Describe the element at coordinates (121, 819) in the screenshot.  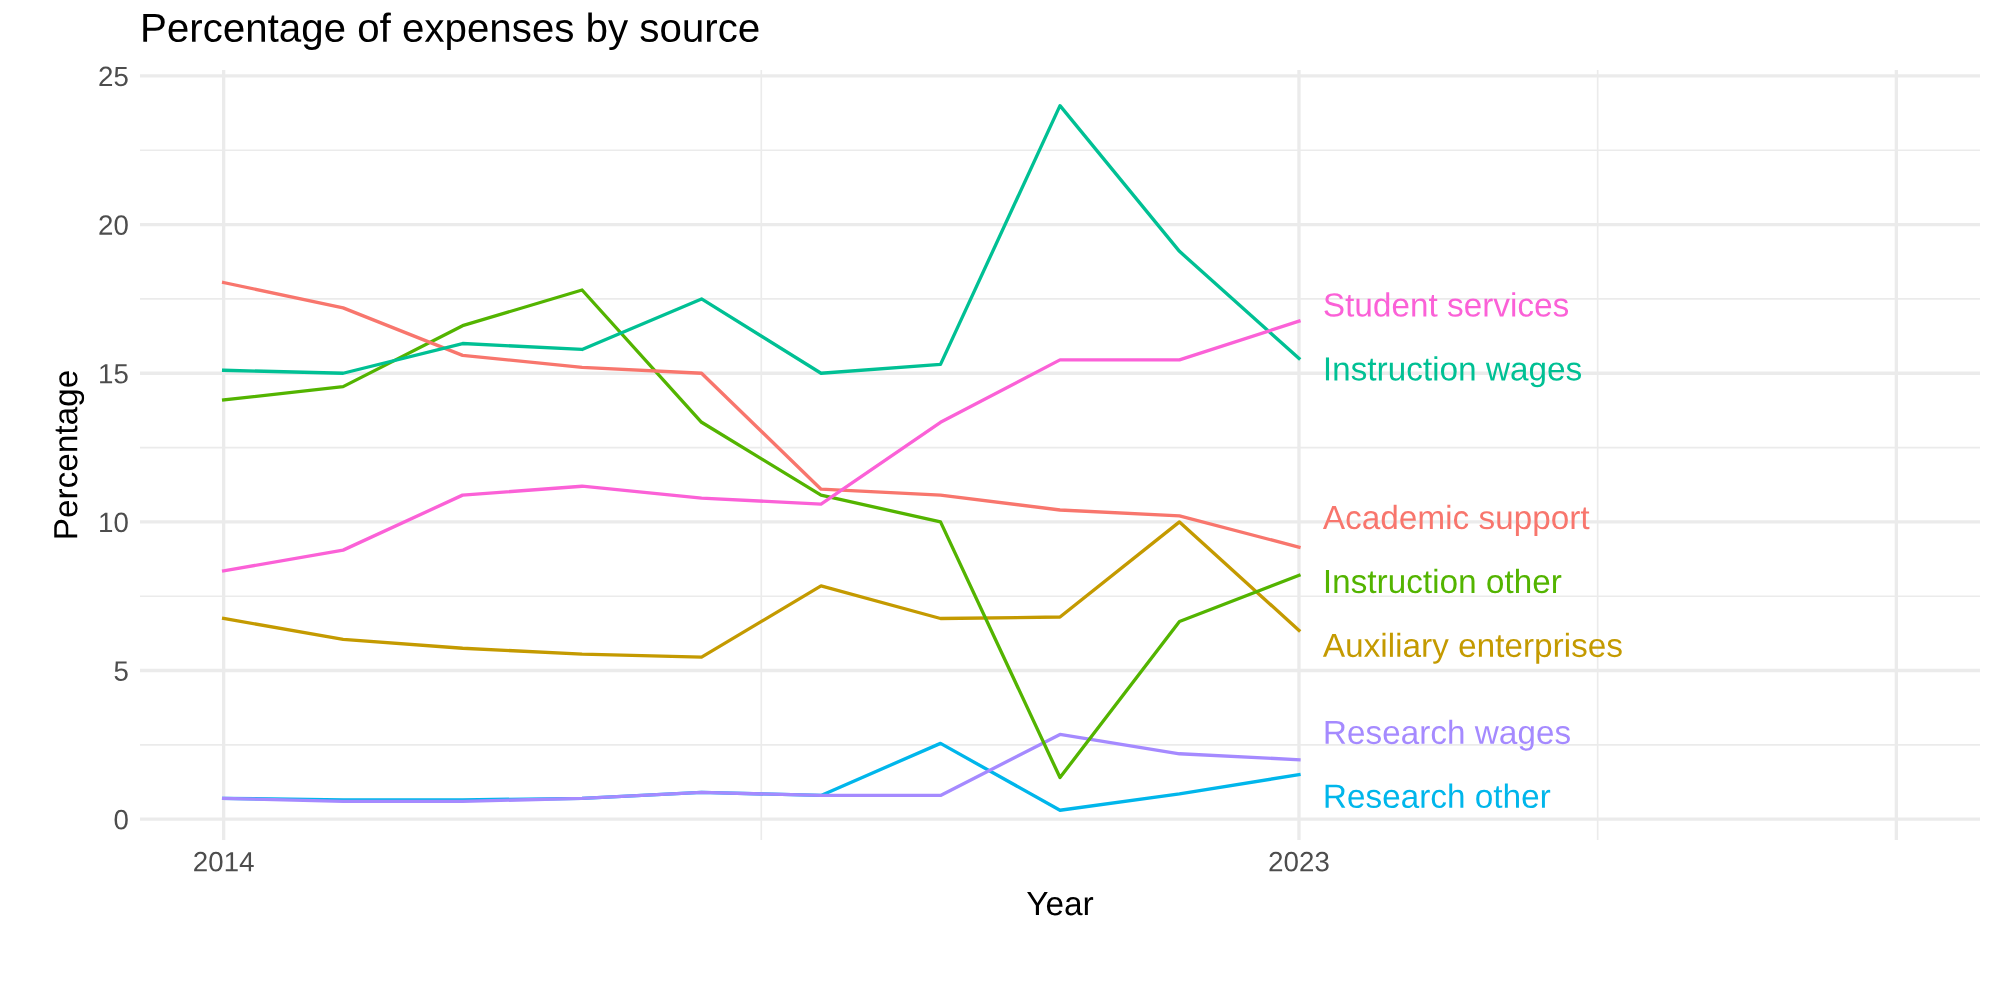
I see `y-tick-label: 0` at that location.